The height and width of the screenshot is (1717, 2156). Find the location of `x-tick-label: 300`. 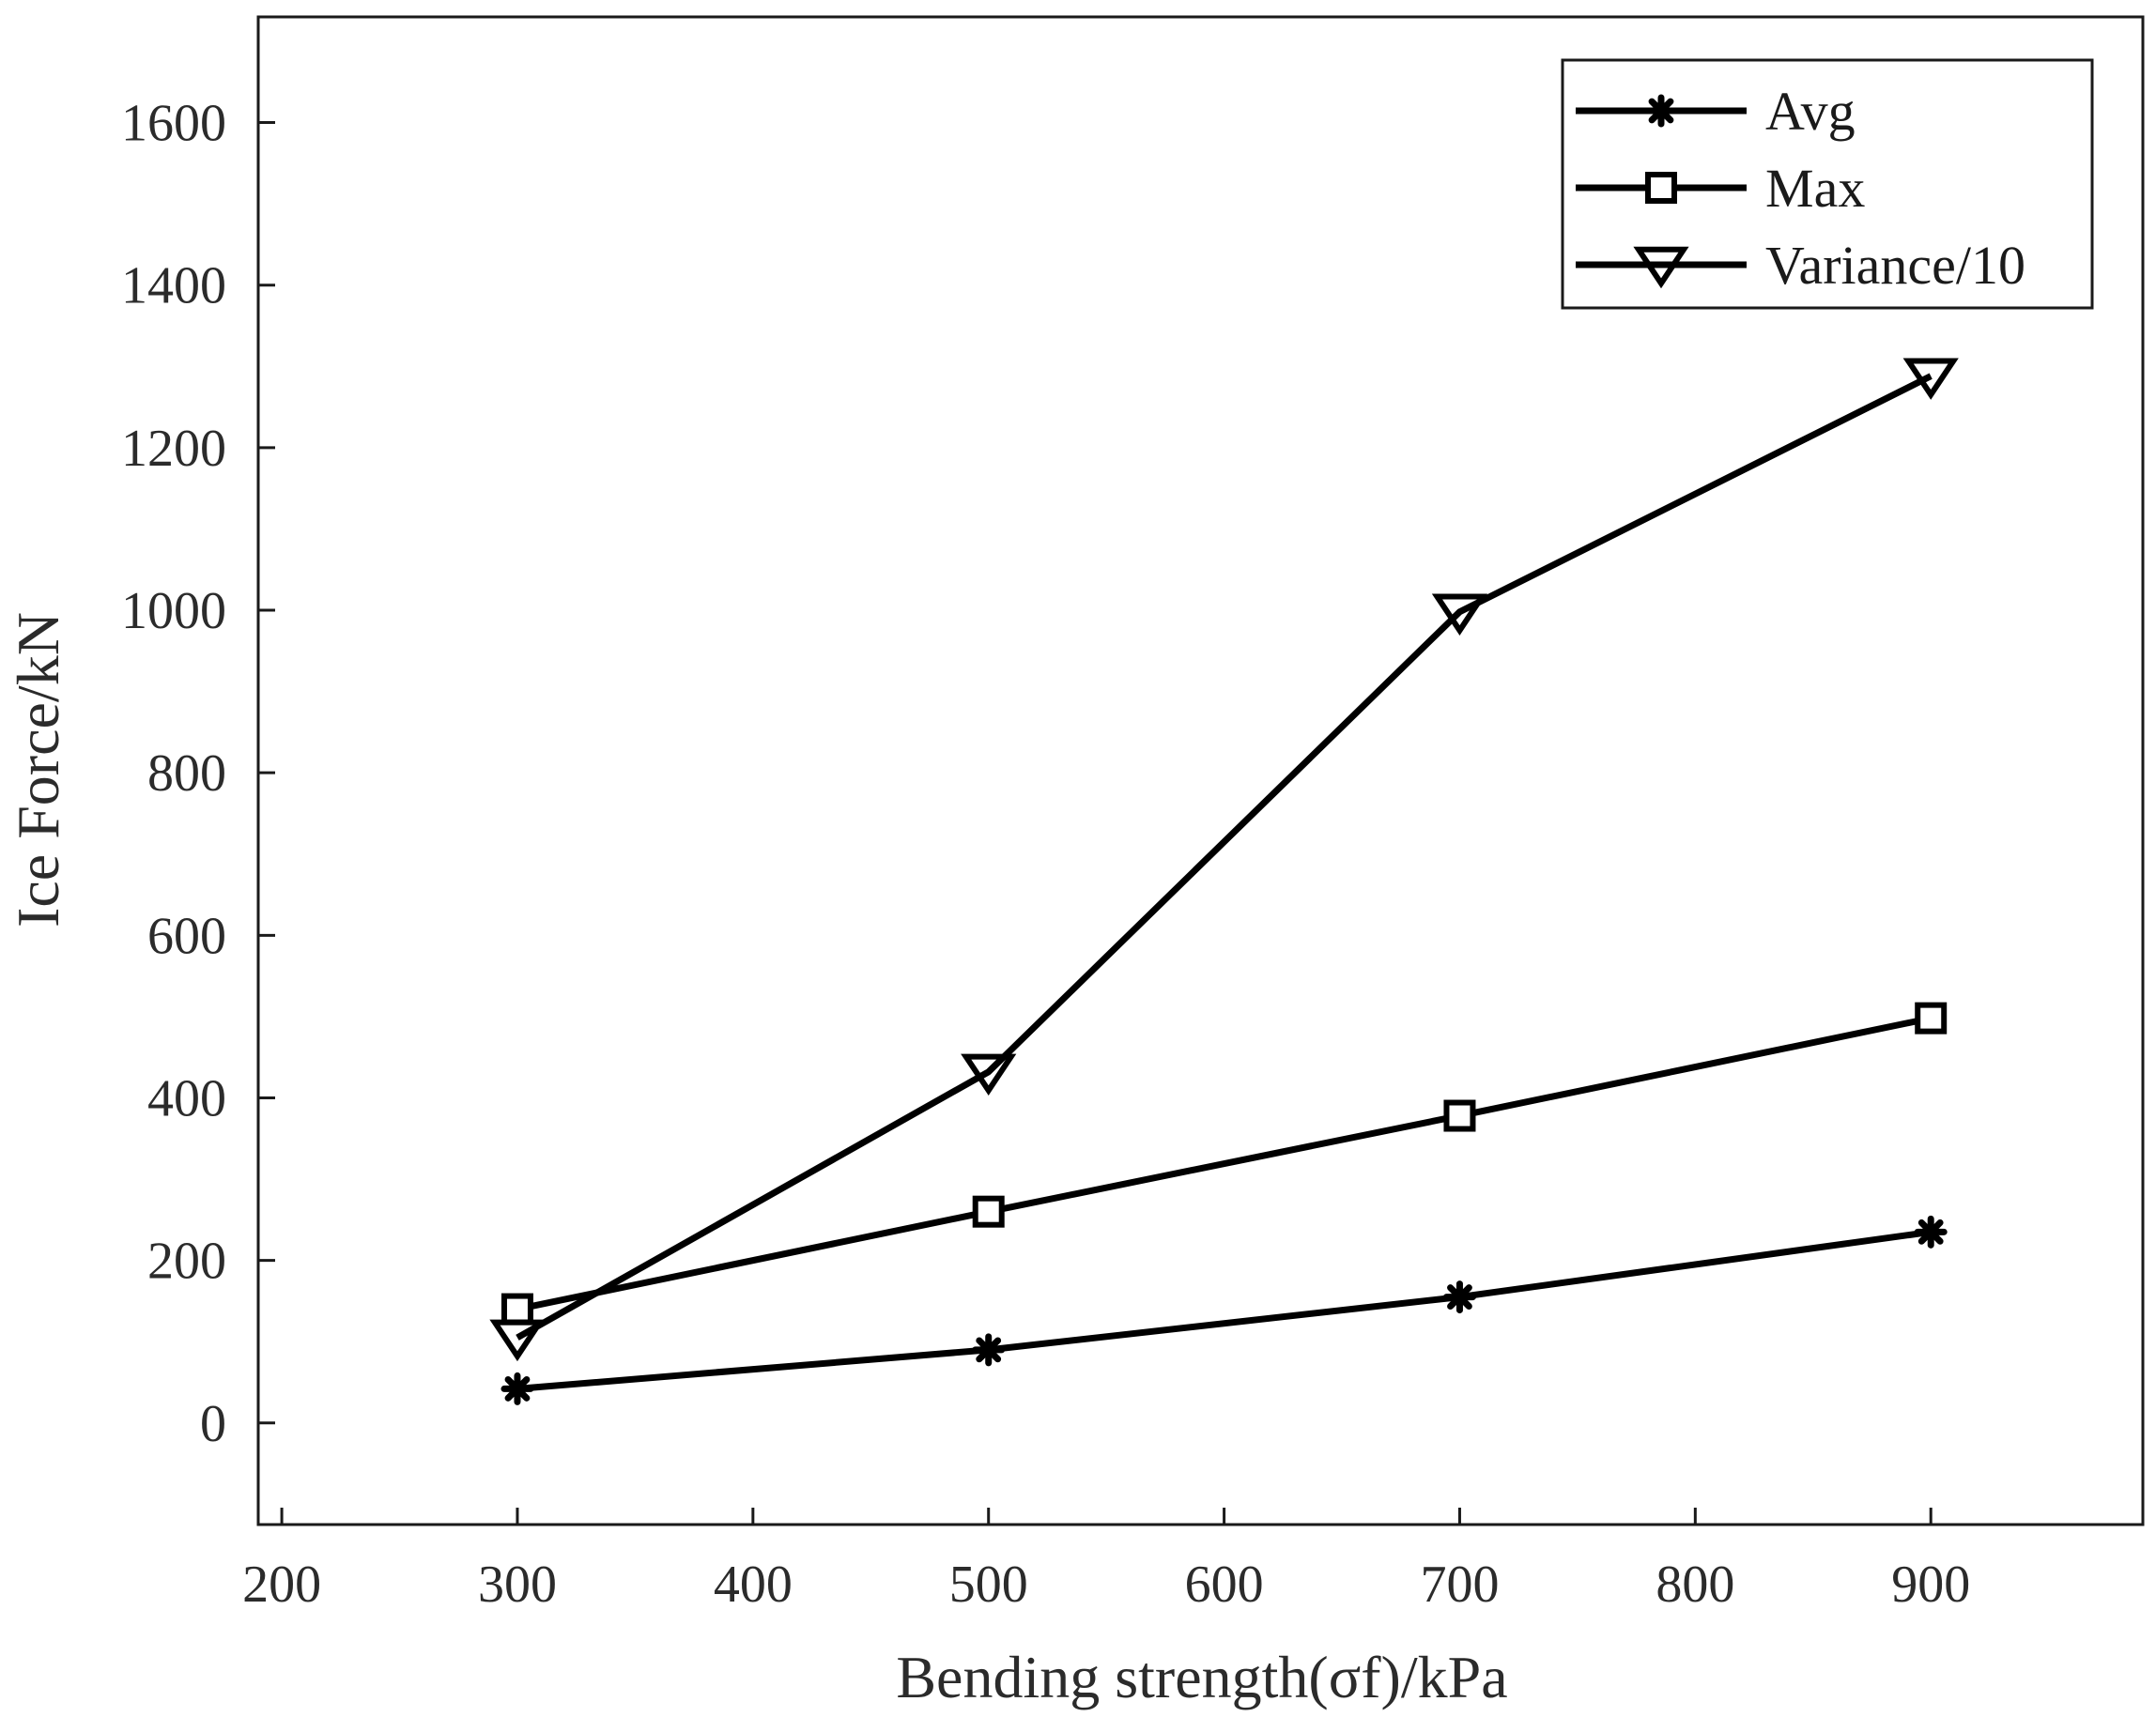

x-tick-label: 300 is located at coordinates (517, 1585).